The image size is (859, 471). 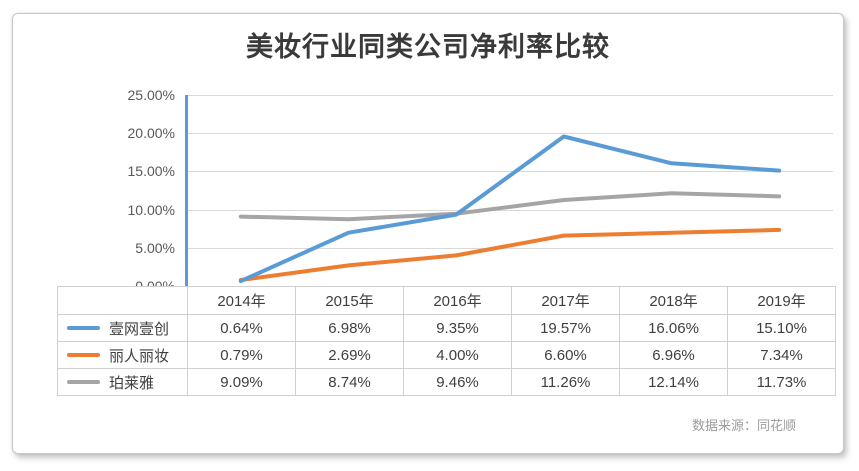 What do you see at coordinates (349, 328) in the screenshot?
I see `table-value-cell: 6.98%` at bounding box center [349, 328].